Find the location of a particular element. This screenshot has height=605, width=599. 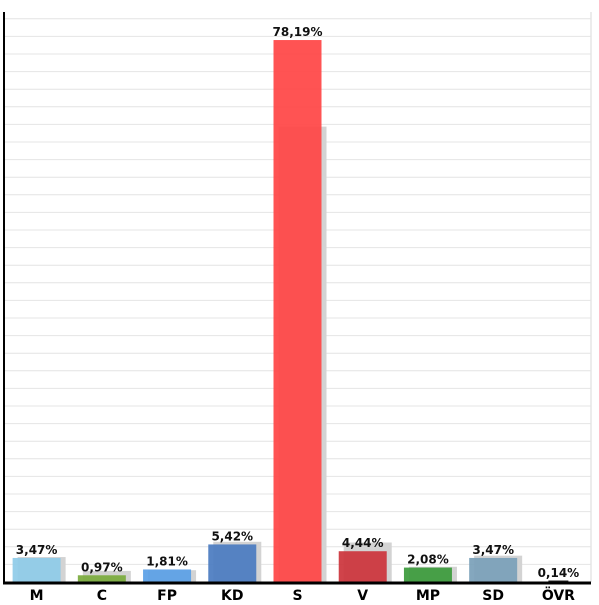

value-label: 0,97% is located at coordinates (102, 567).